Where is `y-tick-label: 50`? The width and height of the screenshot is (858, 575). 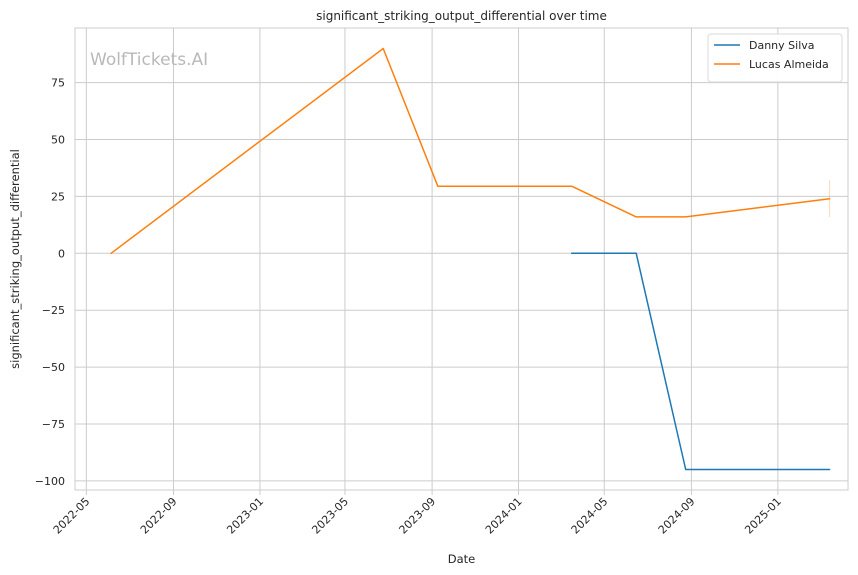
y-tick-label: 50 is located at coordinates (58, 140).